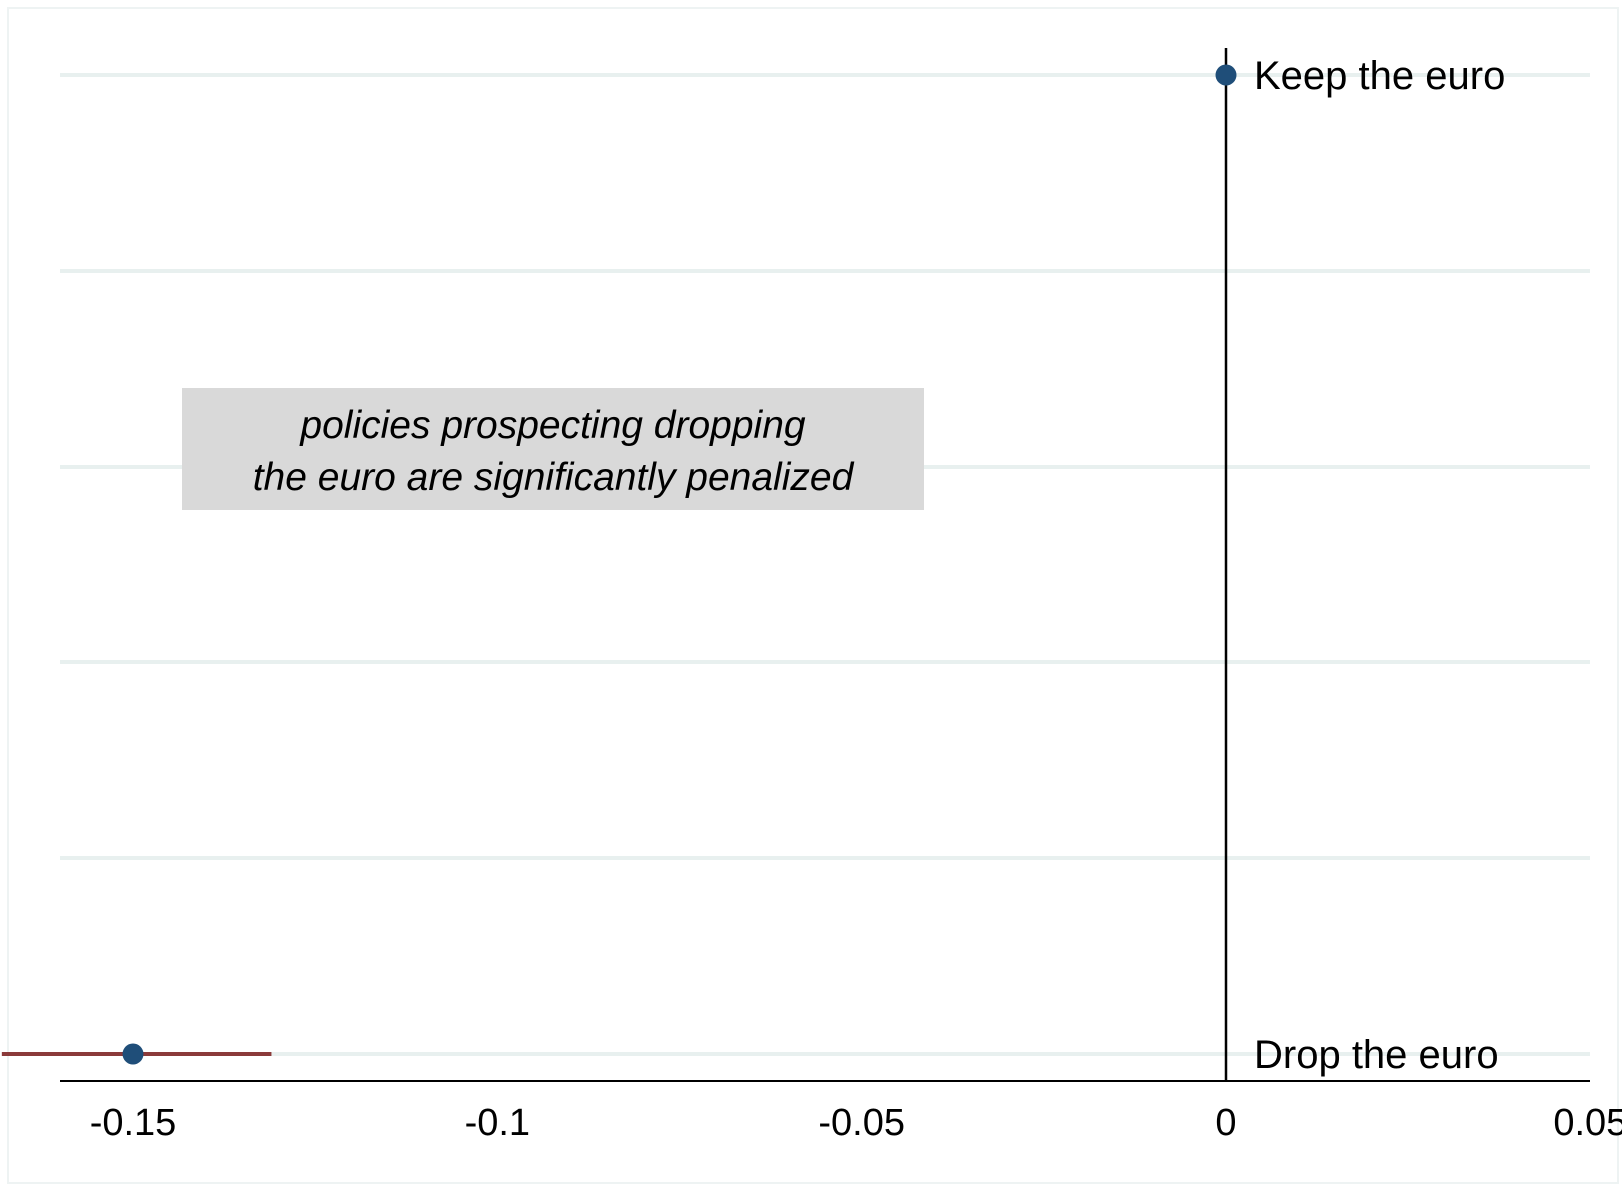 The width and height of the screenshot is (1622, 1185). I want to click on annotation-line-1: policies prospecting dropping, so click(552, 425).